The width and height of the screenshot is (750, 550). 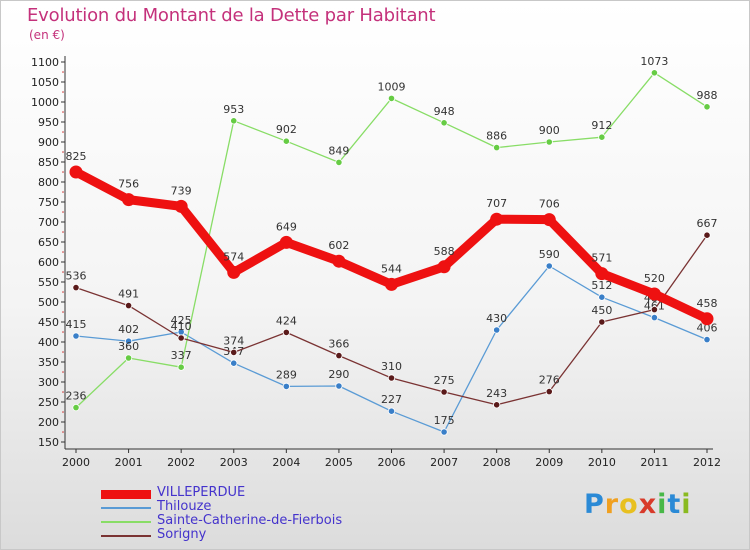 What do you see at coordinates (602, 462) in the screenshot?
I see `x-tick-label: 2010` at bounding box center [602, 462].